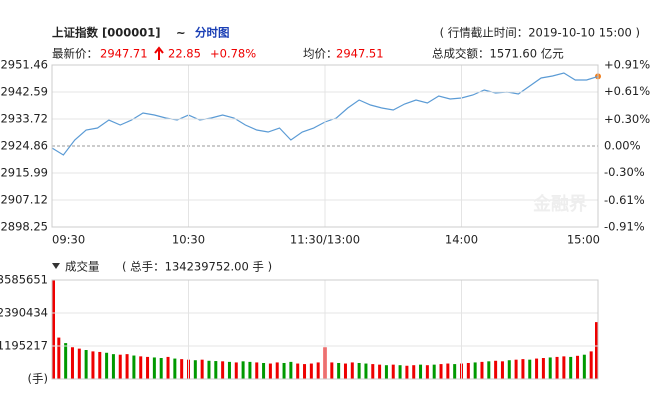 This screenshot has width=650, height=400. I want to click on y2-tick-label: +0.30%, so click(627, 119).